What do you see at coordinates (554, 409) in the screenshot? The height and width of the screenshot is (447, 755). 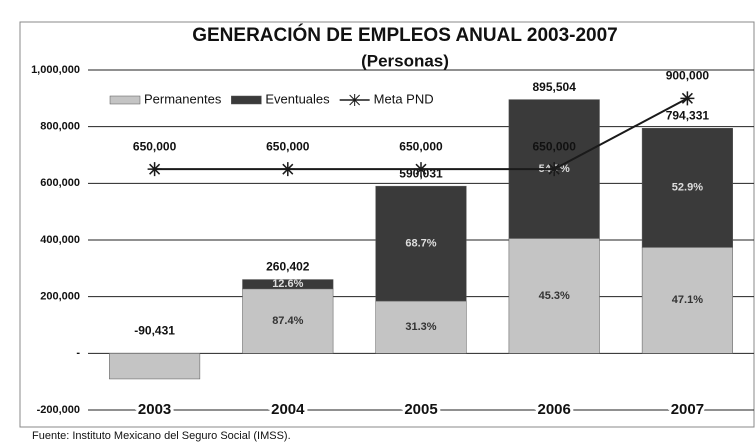 I see `x-tick-label: 2006` at bounding box center [554, 409].